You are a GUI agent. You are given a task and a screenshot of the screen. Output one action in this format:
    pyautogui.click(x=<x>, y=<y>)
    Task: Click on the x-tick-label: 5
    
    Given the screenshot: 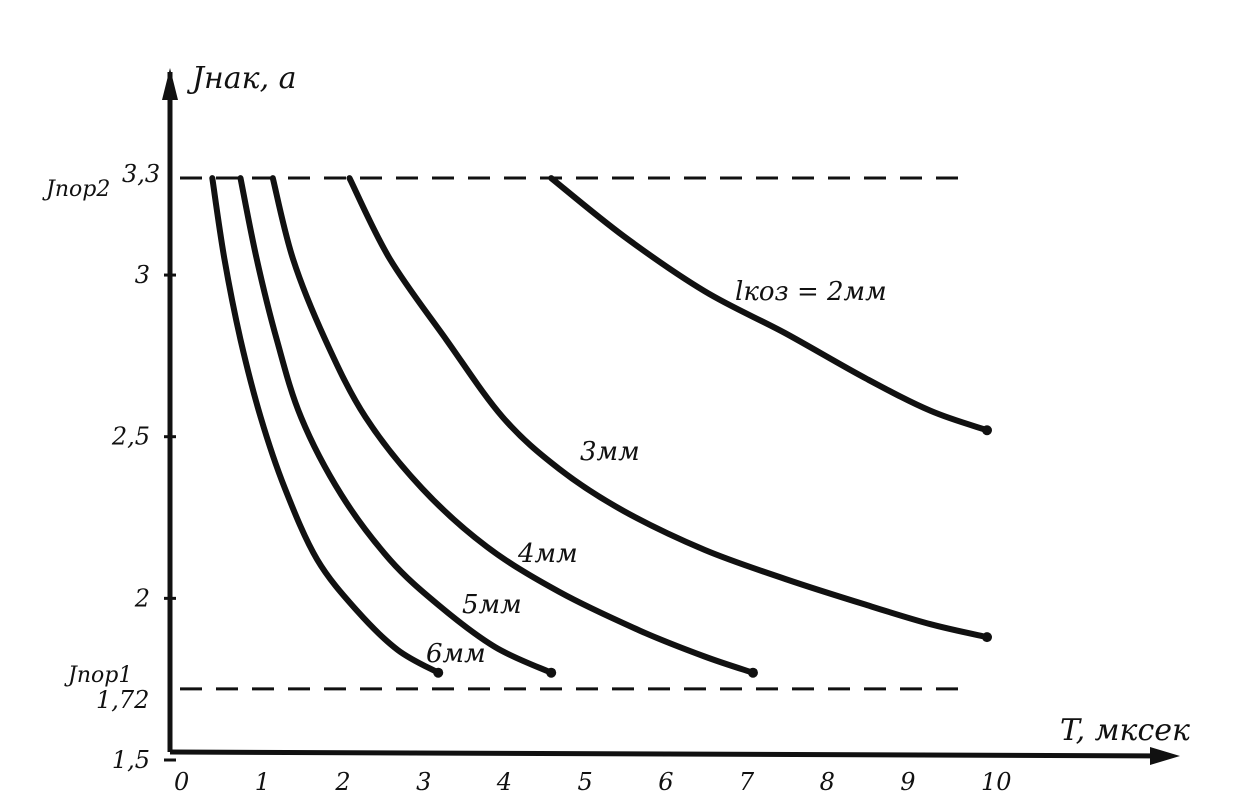 What is the action you would take?
    pyautogui.click(x=585, y=782)
    